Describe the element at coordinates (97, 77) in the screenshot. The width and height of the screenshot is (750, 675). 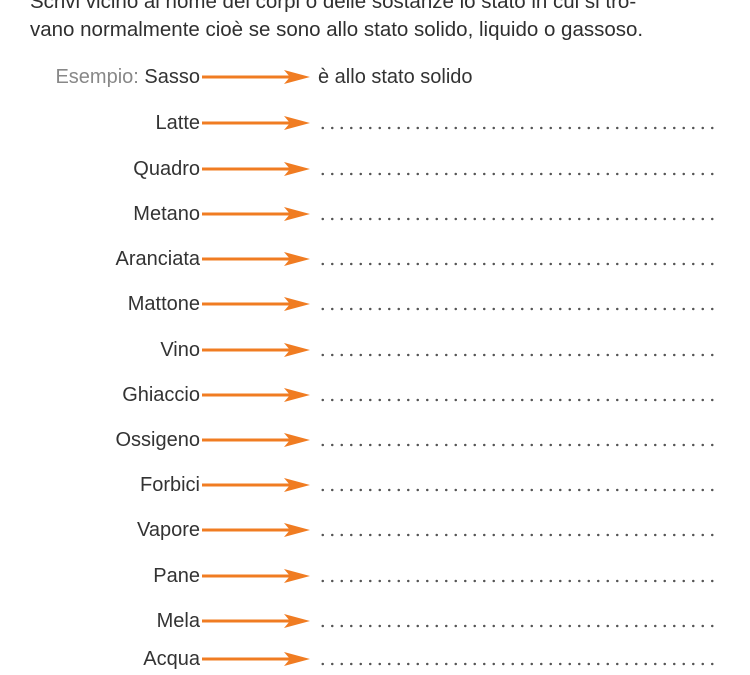
I see `example-prefix: Esempio:` at that location.